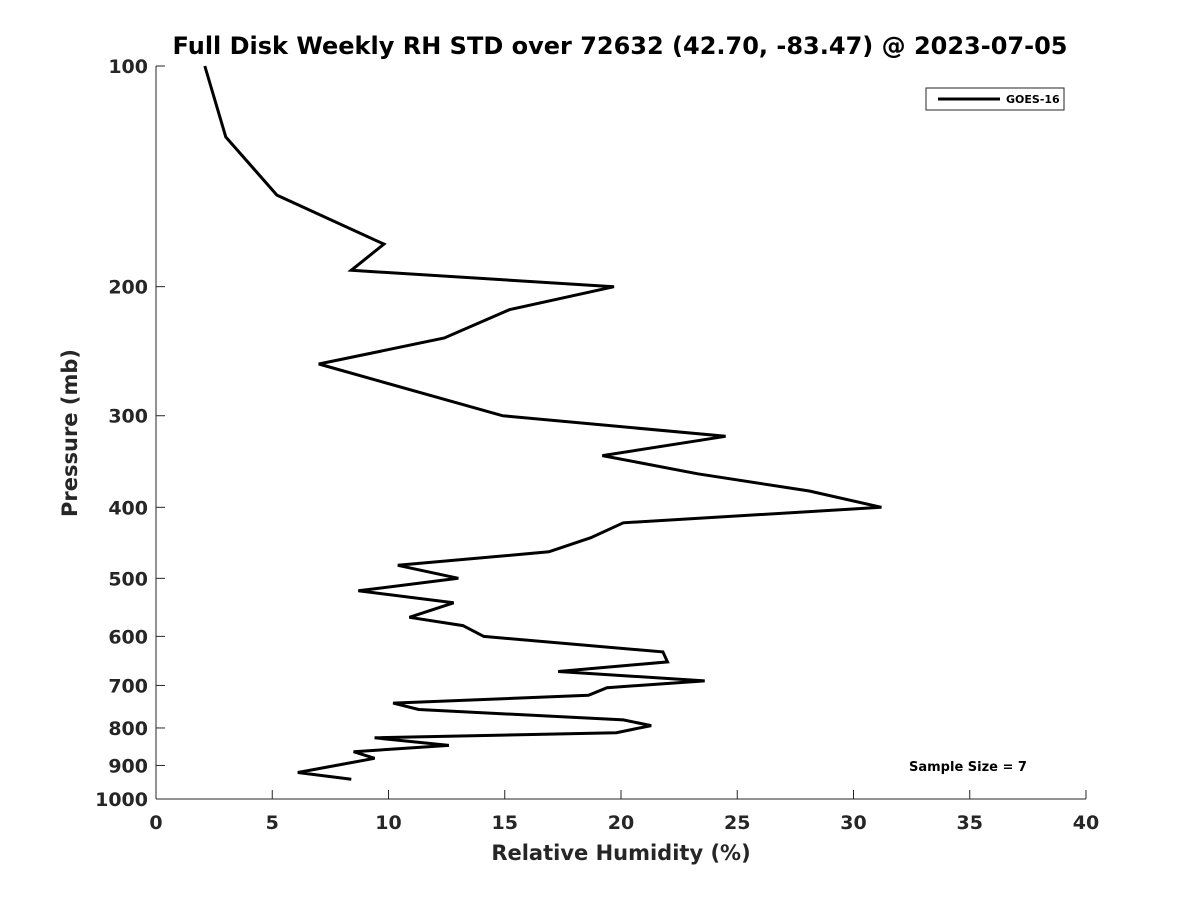 This screenshot has width=1200, height=900. Describe the element at coordinates (128, 686) in the screenshot. I see `y-tick-label: 700` at that location.